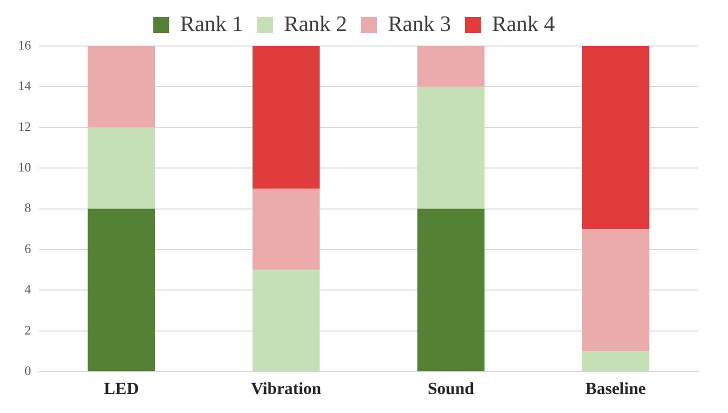 The width and height of the screenshot is (728, 413). I want to click on legend-label: Rank 1, so click(212, 23).